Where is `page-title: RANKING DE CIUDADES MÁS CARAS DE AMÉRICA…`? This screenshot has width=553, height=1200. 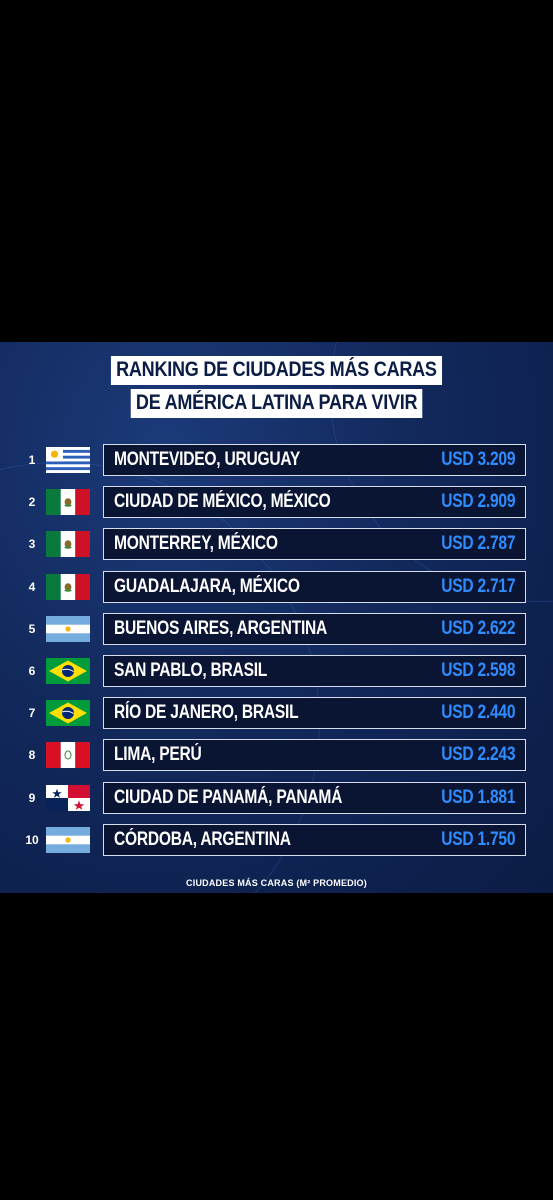 page-title: RANKING DE CIUDADES MÁS CARAS DE AMÉRICA… is located at coordinates (276, 387).